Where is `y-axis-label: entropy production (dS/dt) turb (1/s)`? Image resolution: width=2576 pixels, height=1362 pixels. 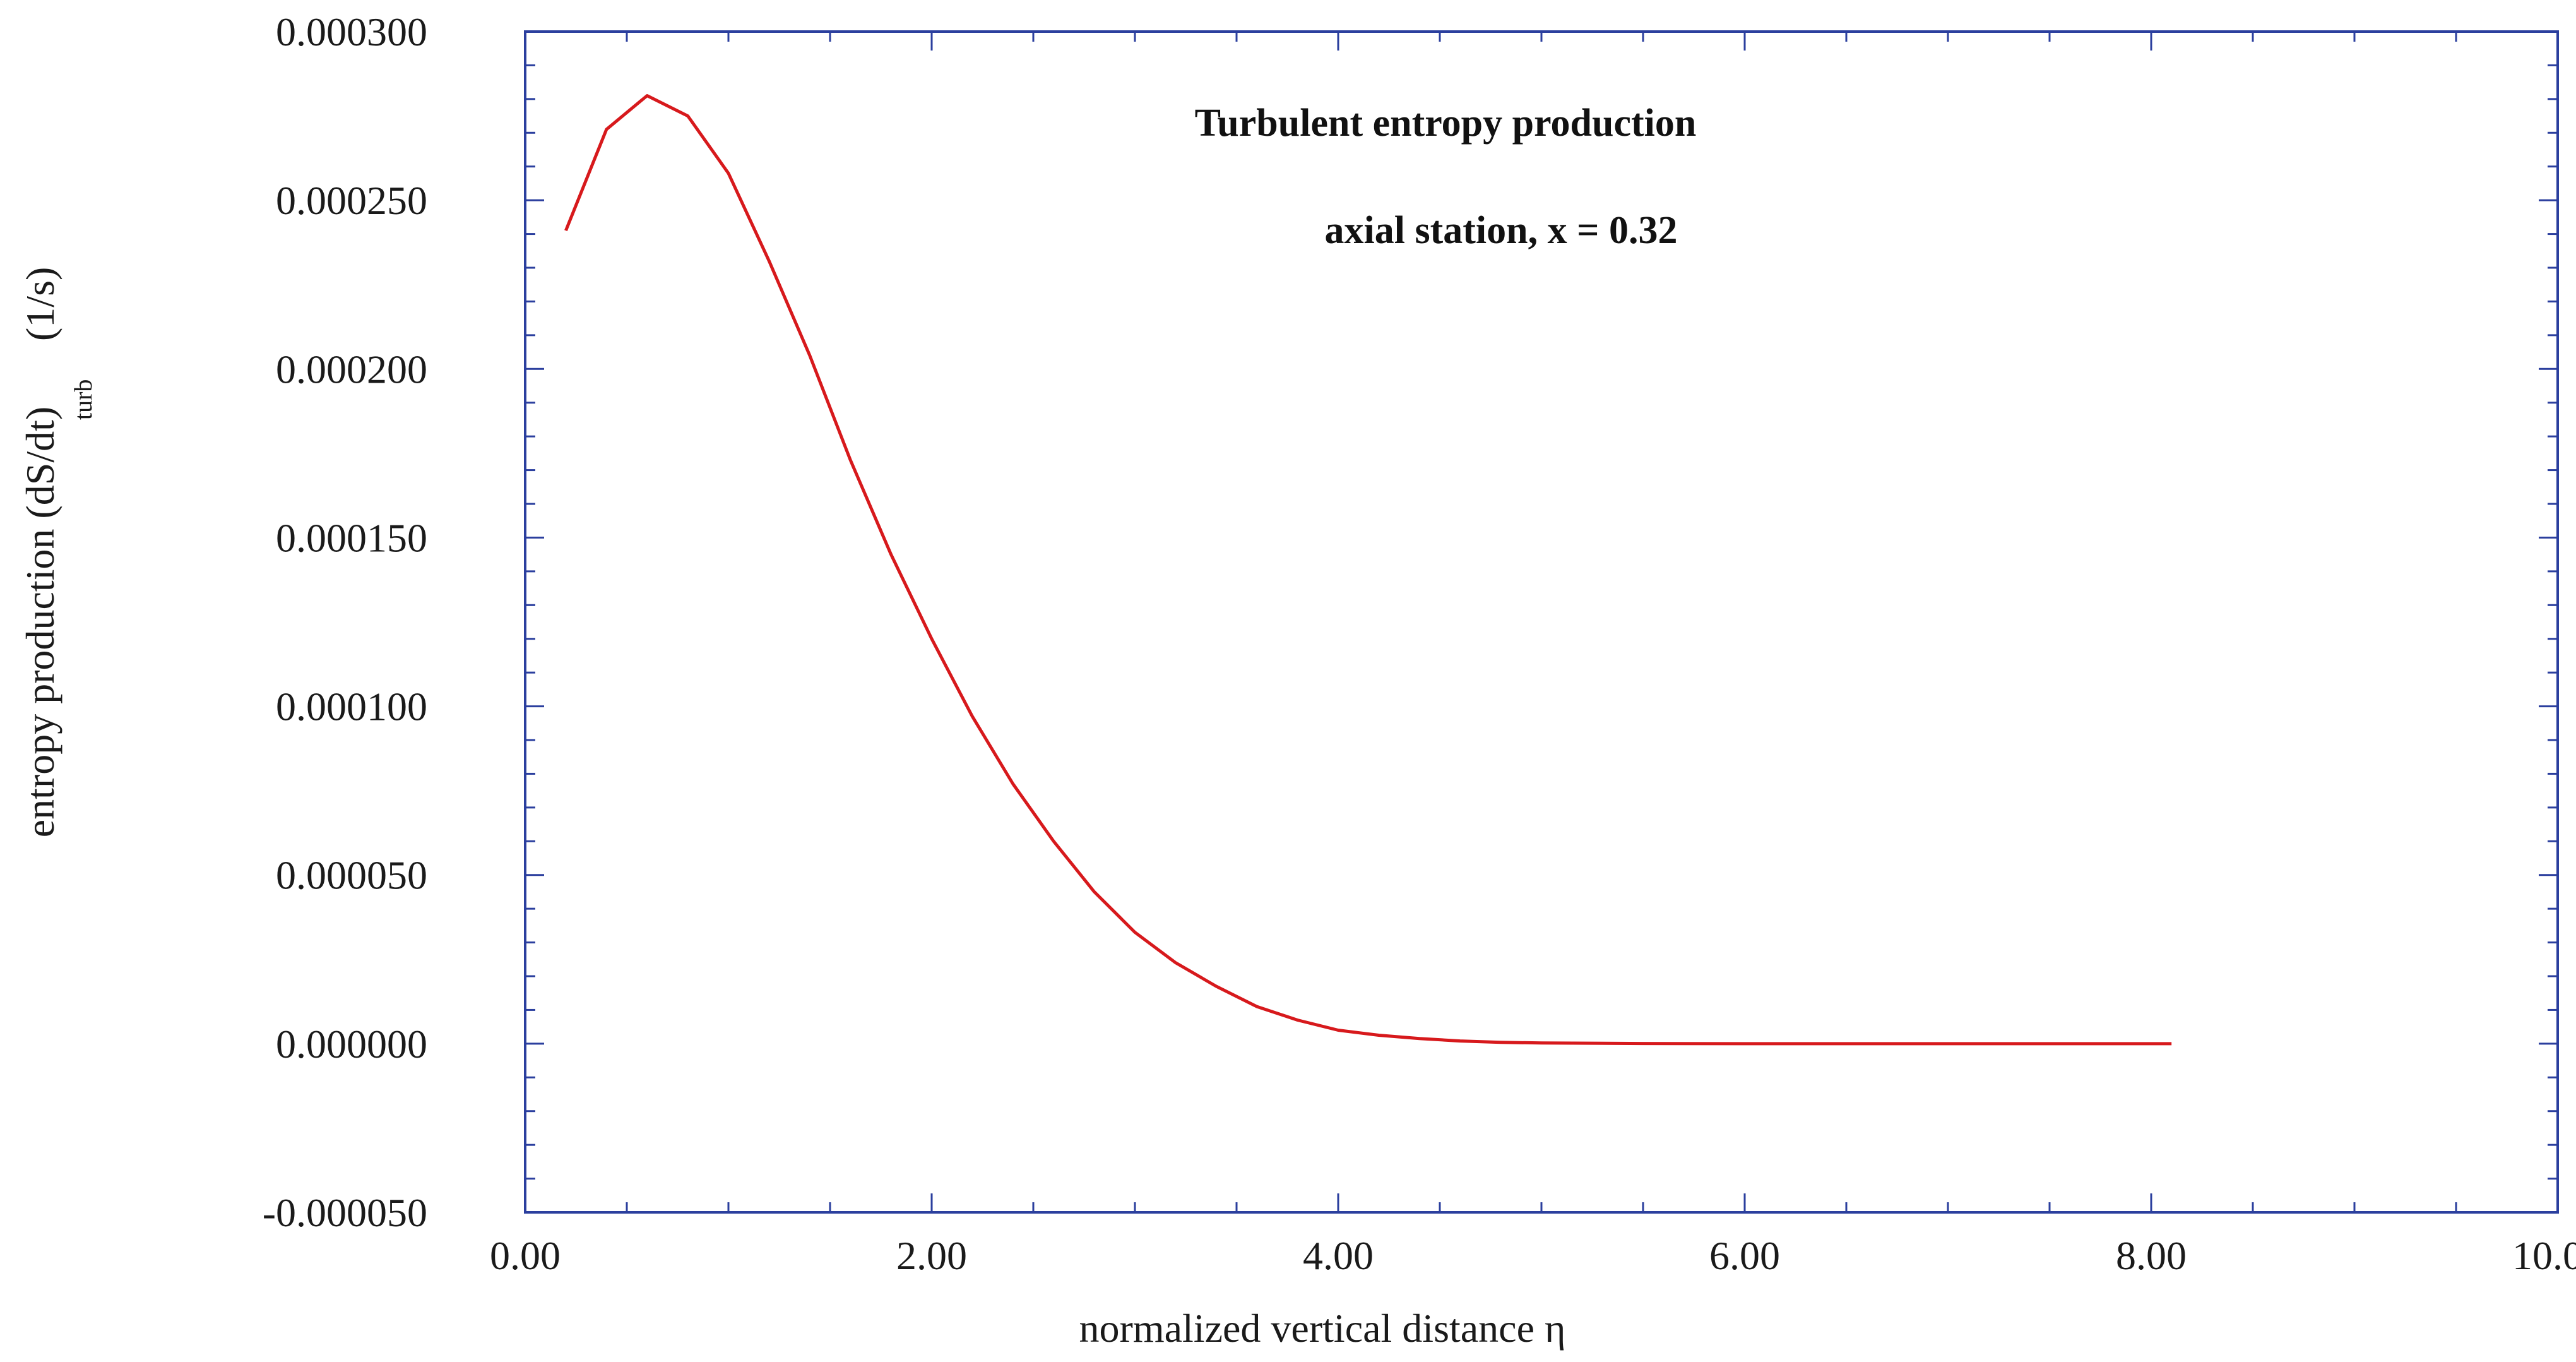 y-axis-label: entropy production (dS/dt) turb (1/s) is located at coordinates (57, 552).